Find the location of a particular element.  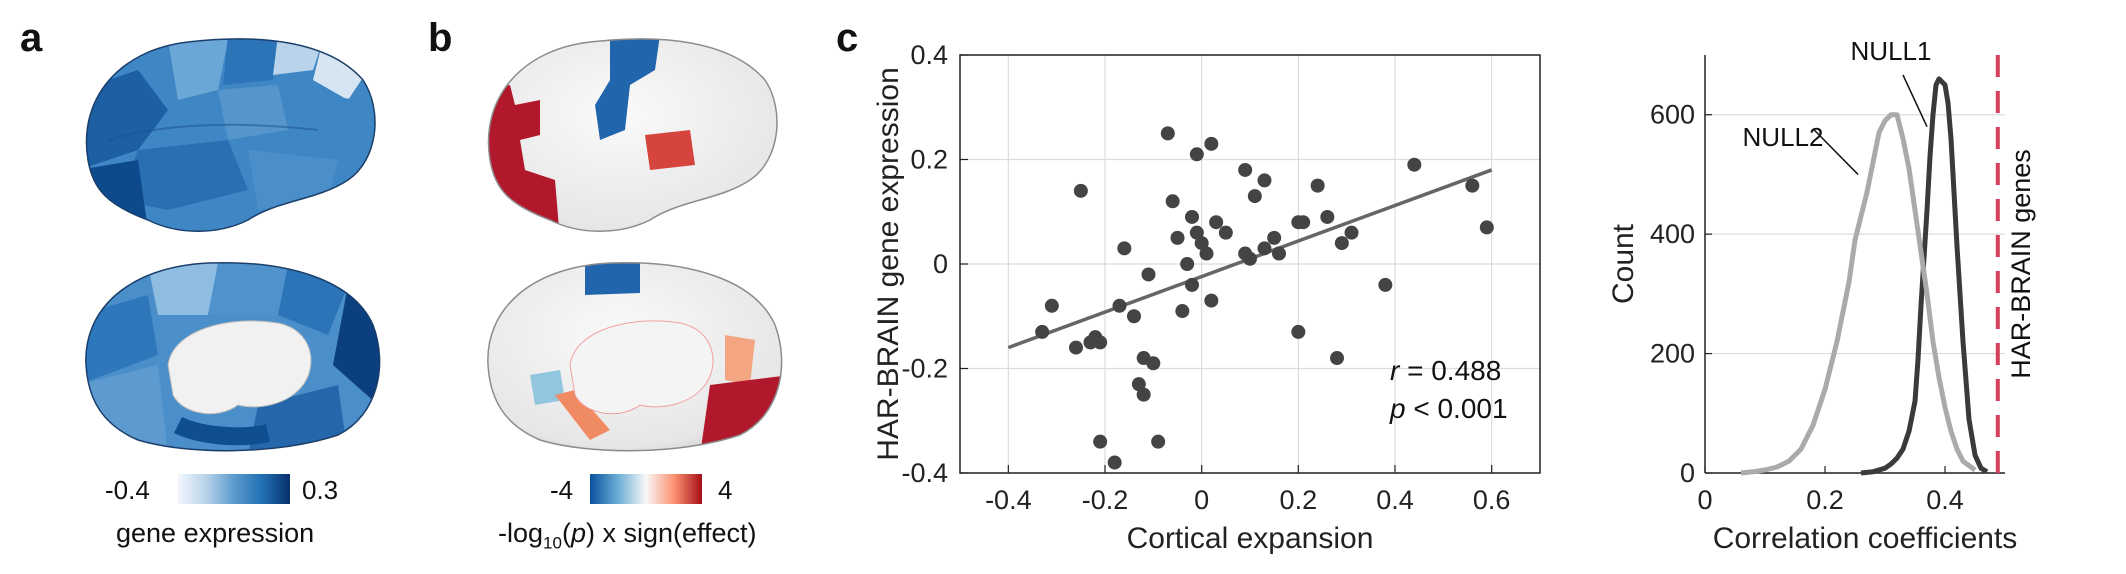

null2-leader is located at coordinates (1835, 151).